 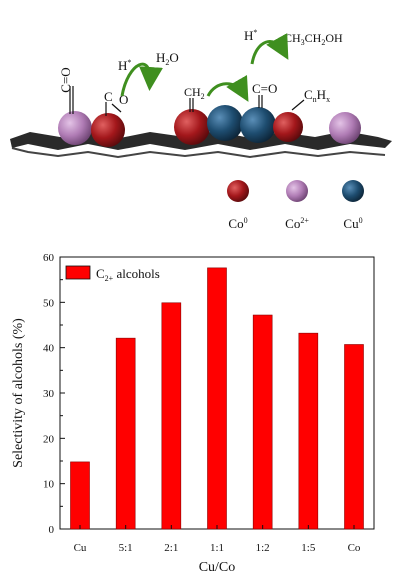 What do you see at coordinates (167, 58) in the screenshot?
I see `h2o-label: H2O` at bounding box center [167, 58].